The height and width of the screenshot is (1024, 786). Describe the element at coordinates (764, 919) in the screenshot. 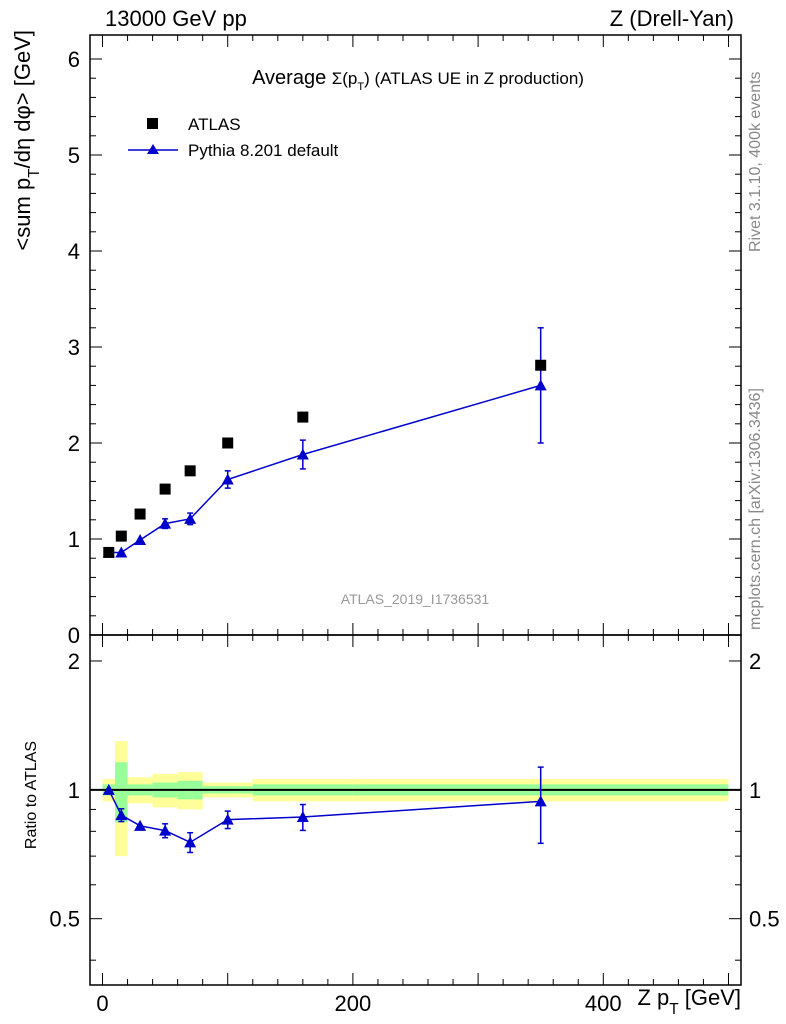

I see `ratio-y-tick-label-right: 0.5` at that location.